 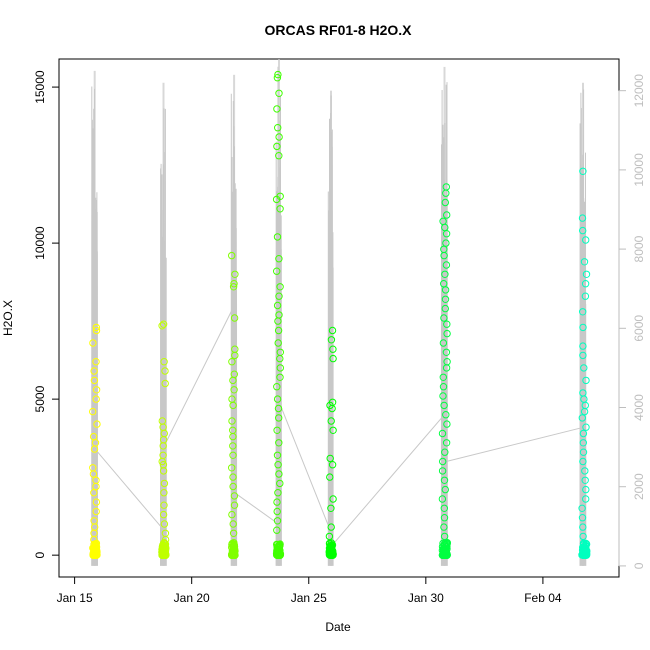 What do you see at coordinates (543, 598) in the screenshot?
I see `x-tick-label: Feb 04` at bounding box center [543, 598].